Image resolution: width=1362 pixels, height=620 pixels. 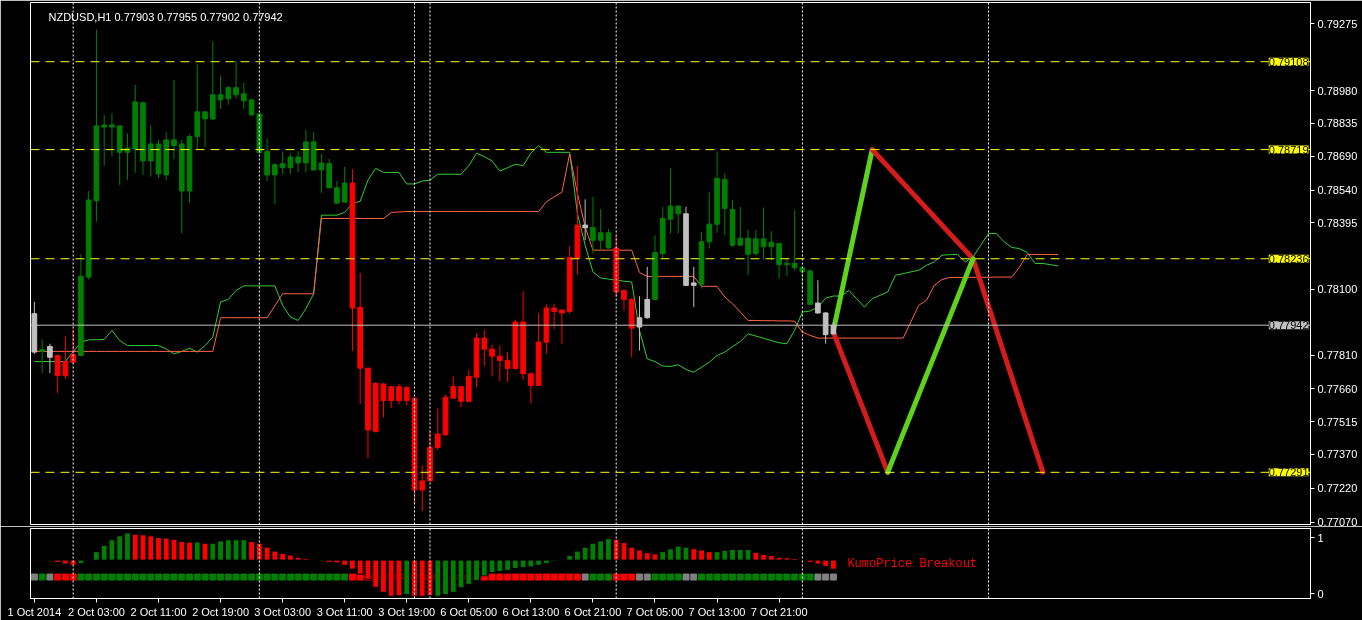 I want to click on y-tick-label: 0.78835, so click(x=1337, y=123).